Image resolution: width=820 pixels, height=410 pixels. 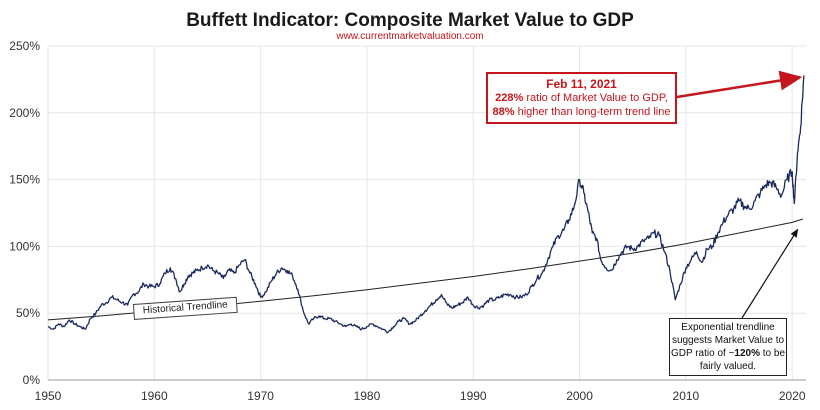 What do you see at coordinates (473, 396) in the screenshot?
I see `x-tick-label: 1990` at bounding box center [473, 396].